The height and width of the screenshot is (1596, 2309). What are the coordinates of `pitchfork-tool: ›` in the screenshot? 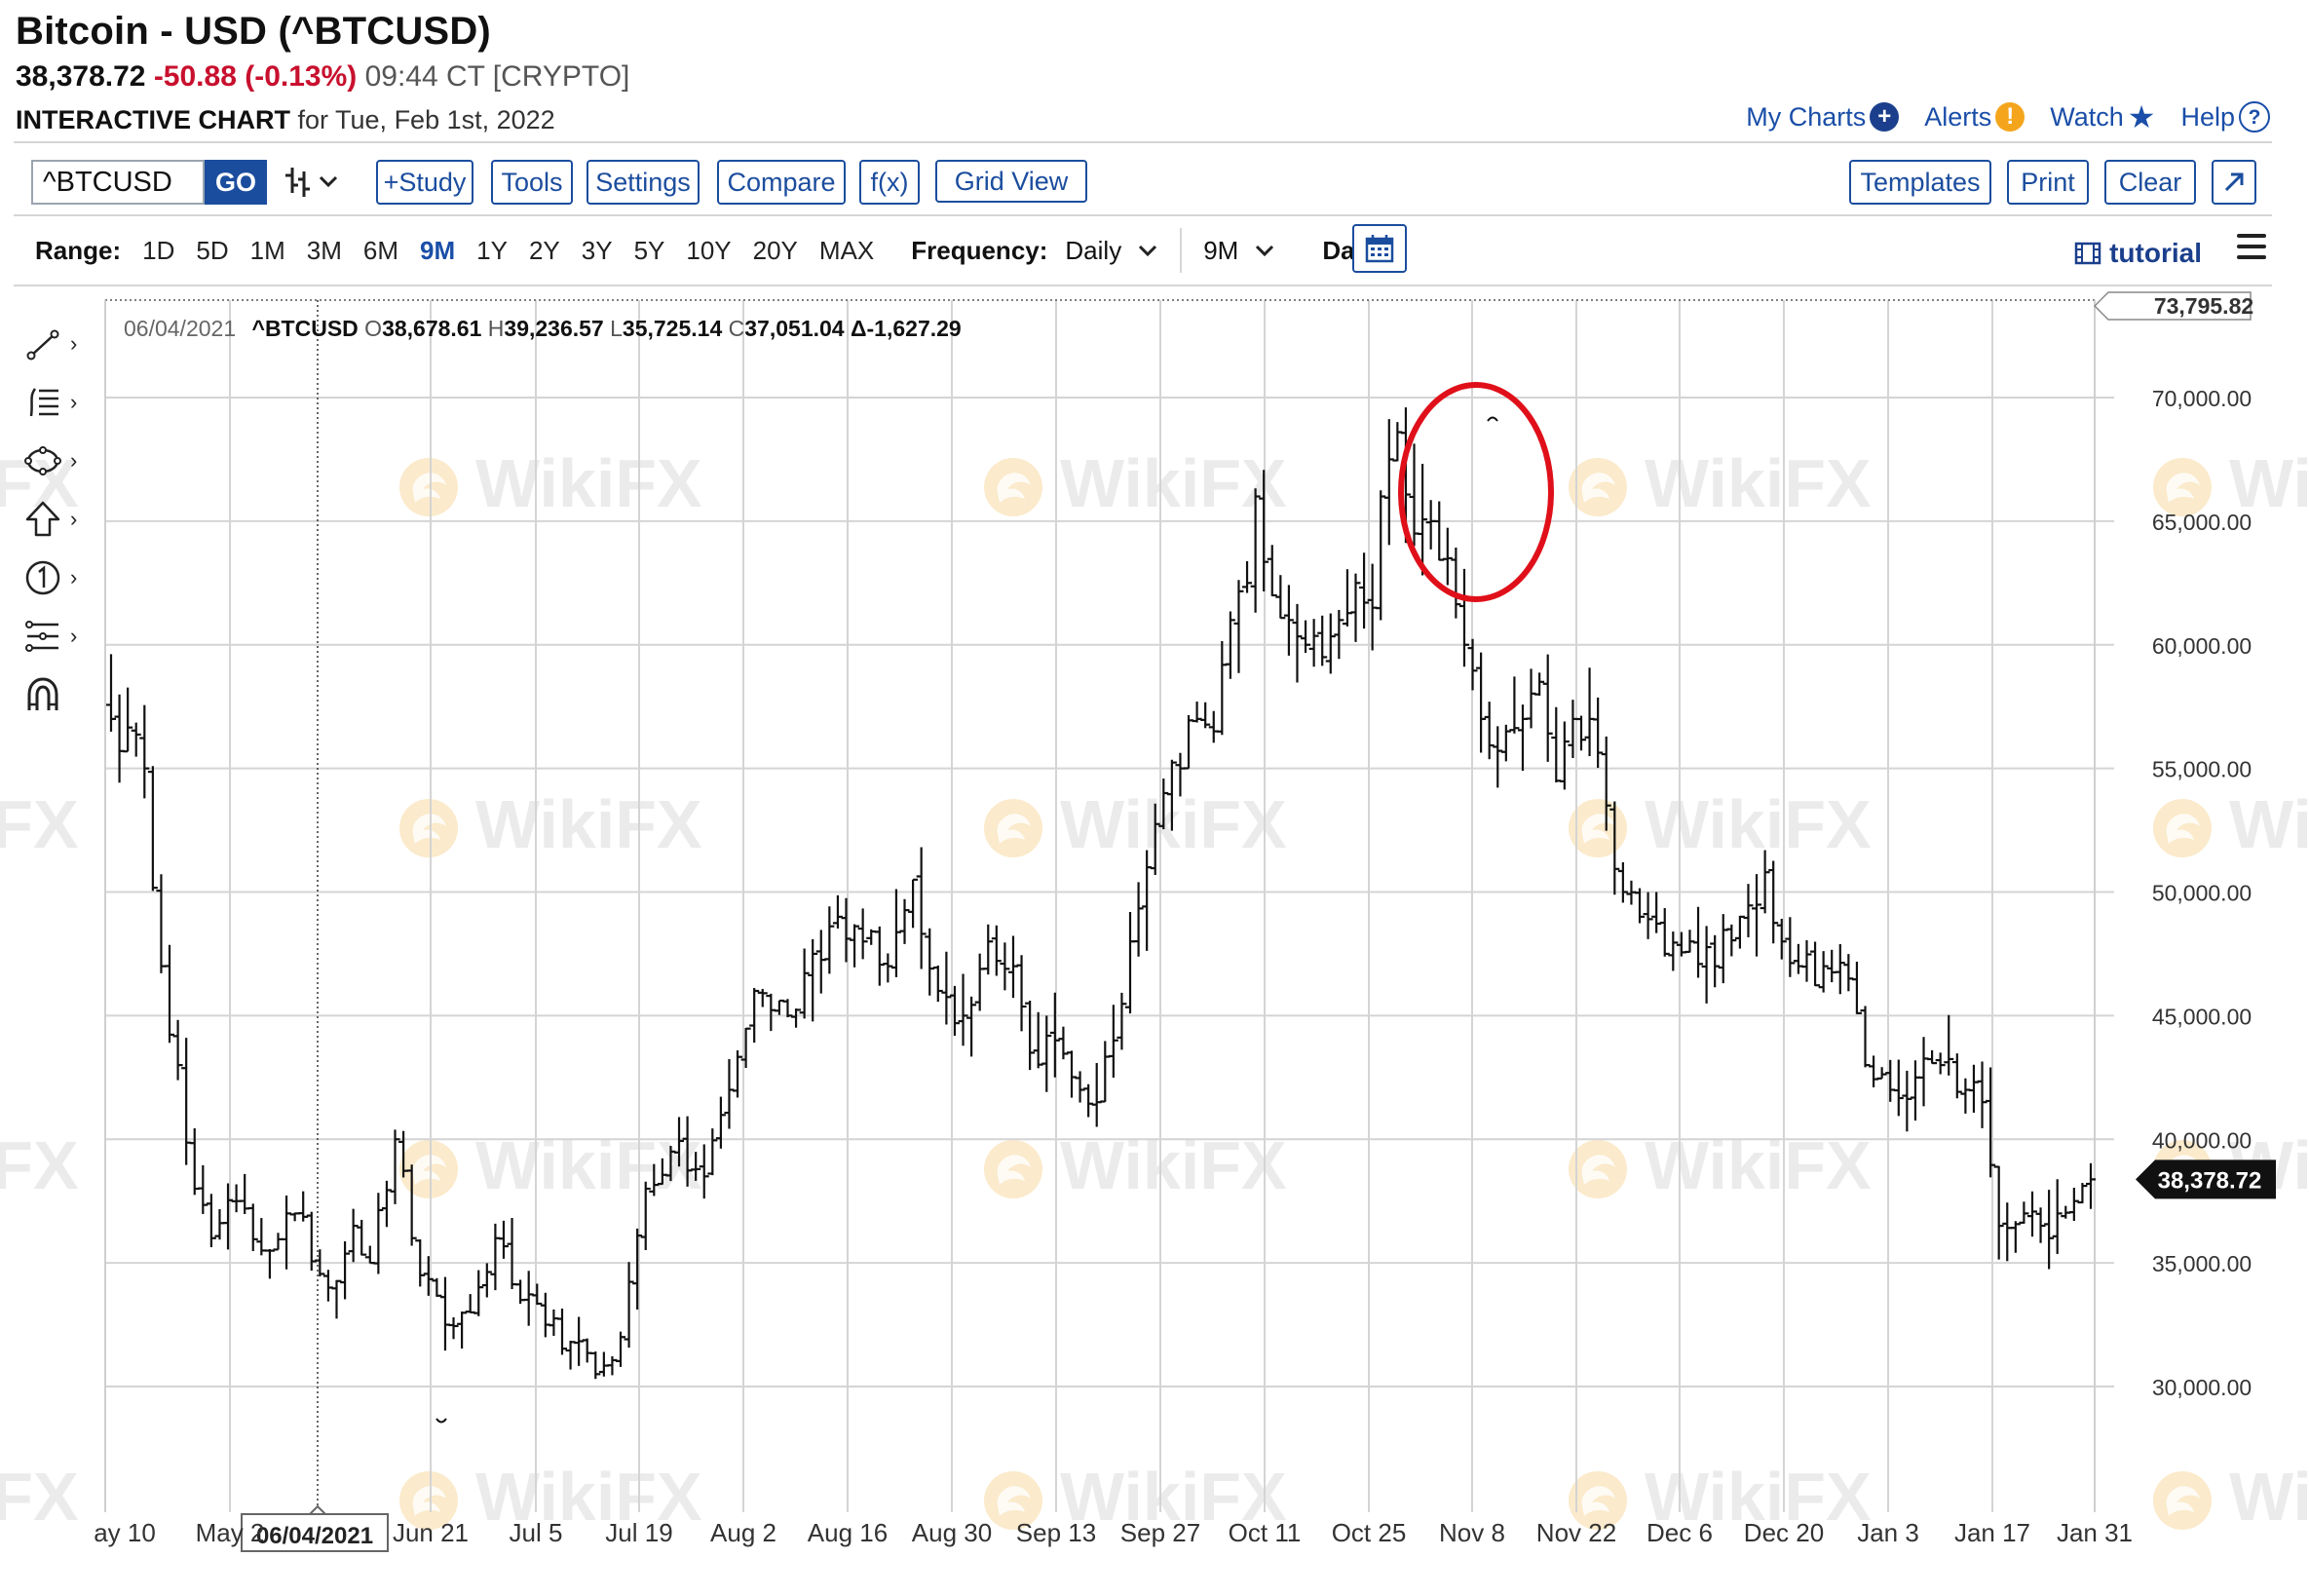 It's located at (60, 636).